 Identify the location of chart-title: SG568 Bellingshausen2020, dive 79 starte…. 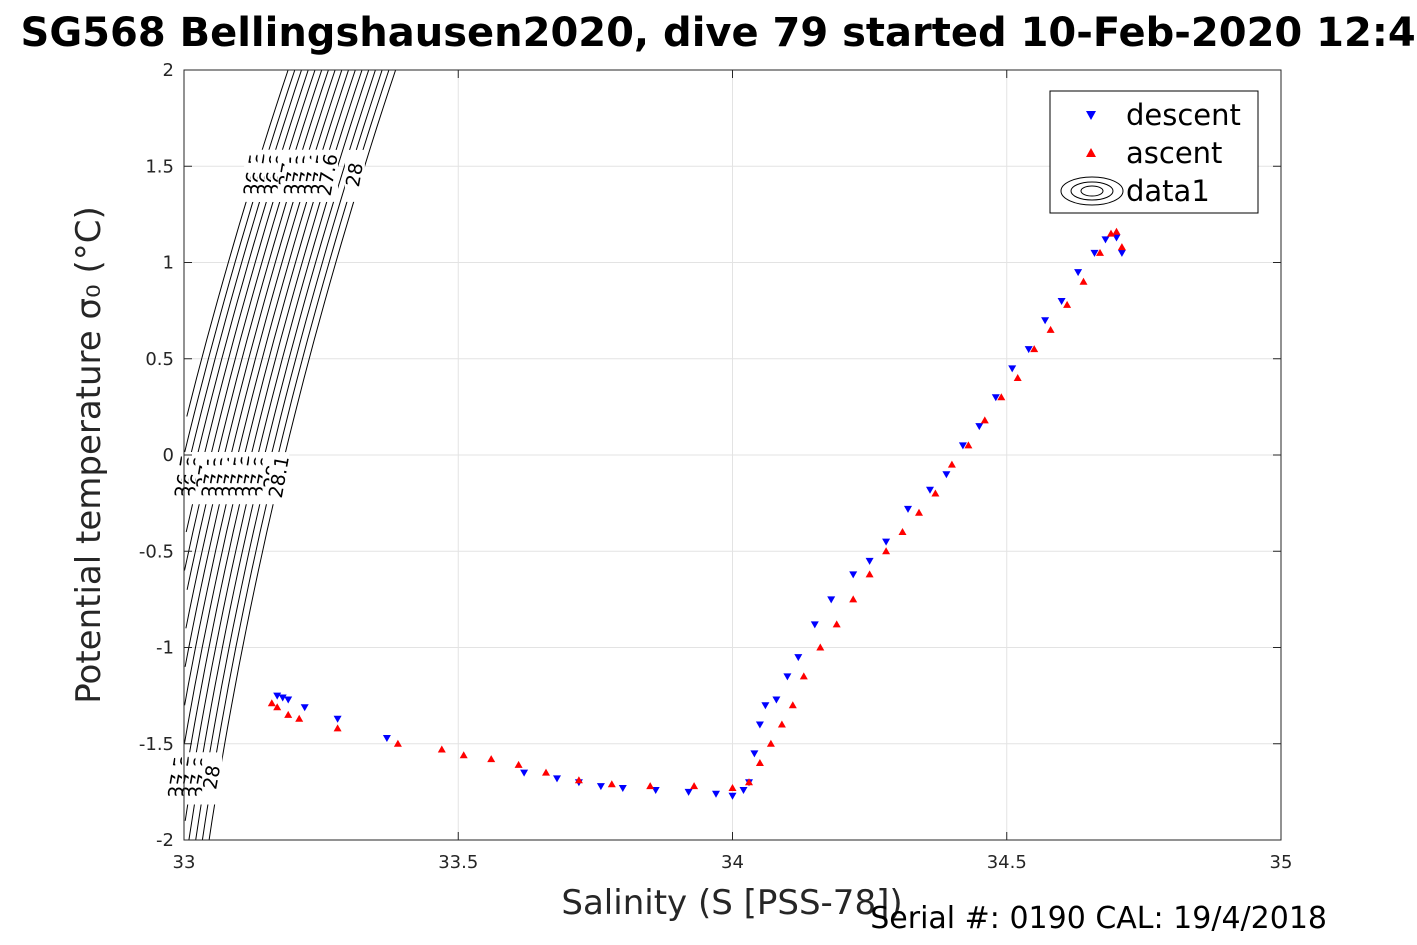
(719, 33).